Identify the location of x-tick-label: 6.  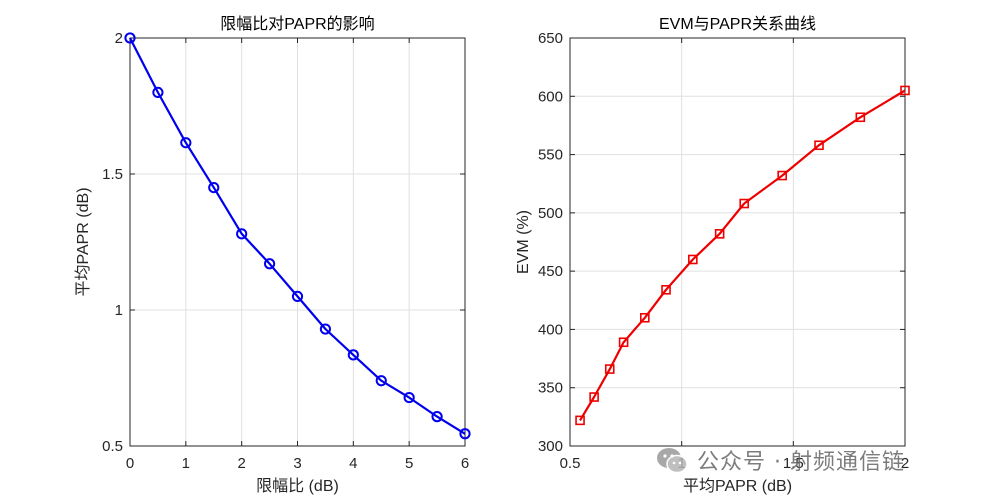
(465, 463).